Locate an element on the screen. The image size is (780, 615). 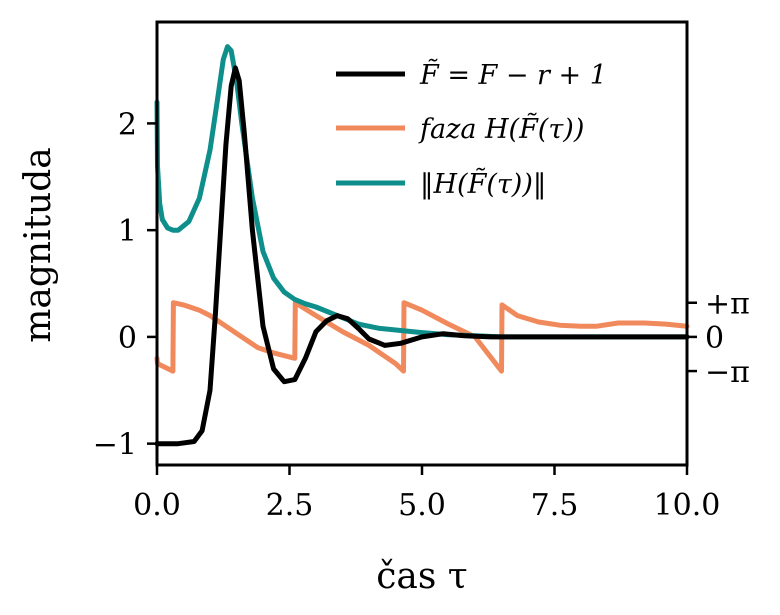
y-axis-title: magnituda is located at coordinates (38, 245).